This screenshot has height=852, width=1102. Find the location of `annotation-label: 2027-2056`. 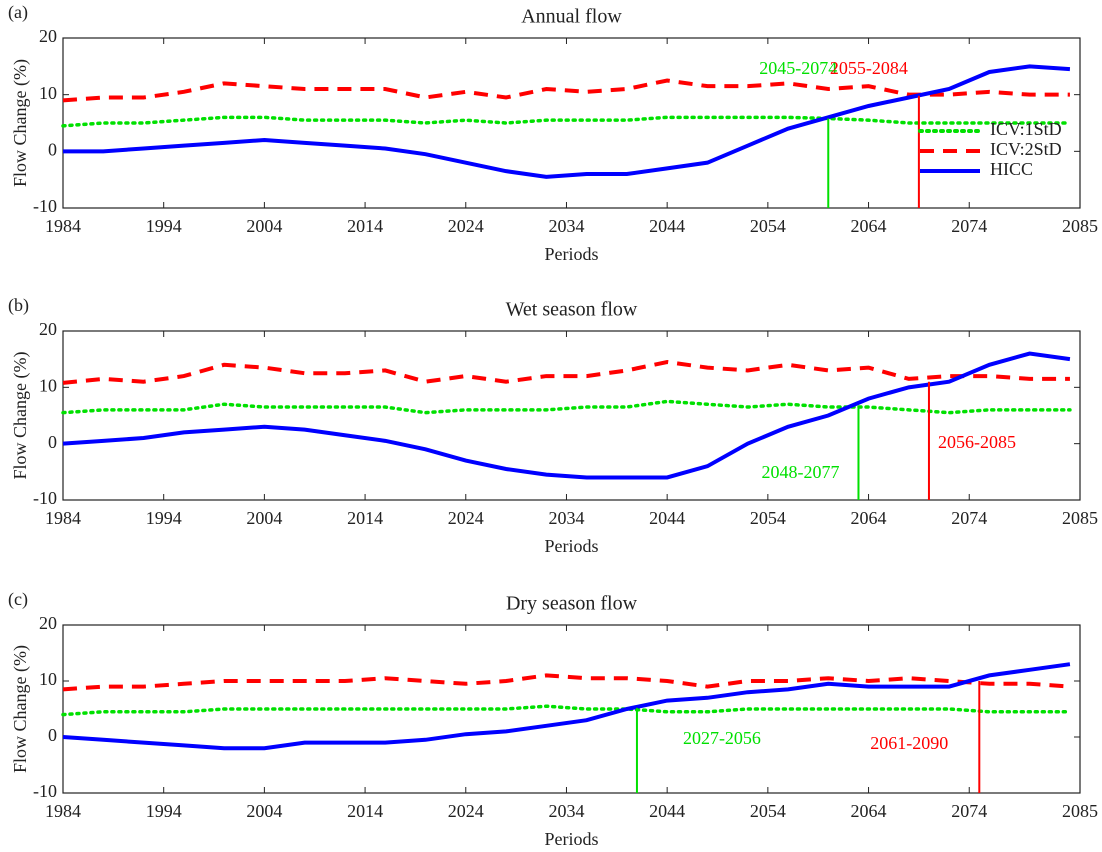

annotation-label: 2027-2056 is located at coordinates (722, 738).